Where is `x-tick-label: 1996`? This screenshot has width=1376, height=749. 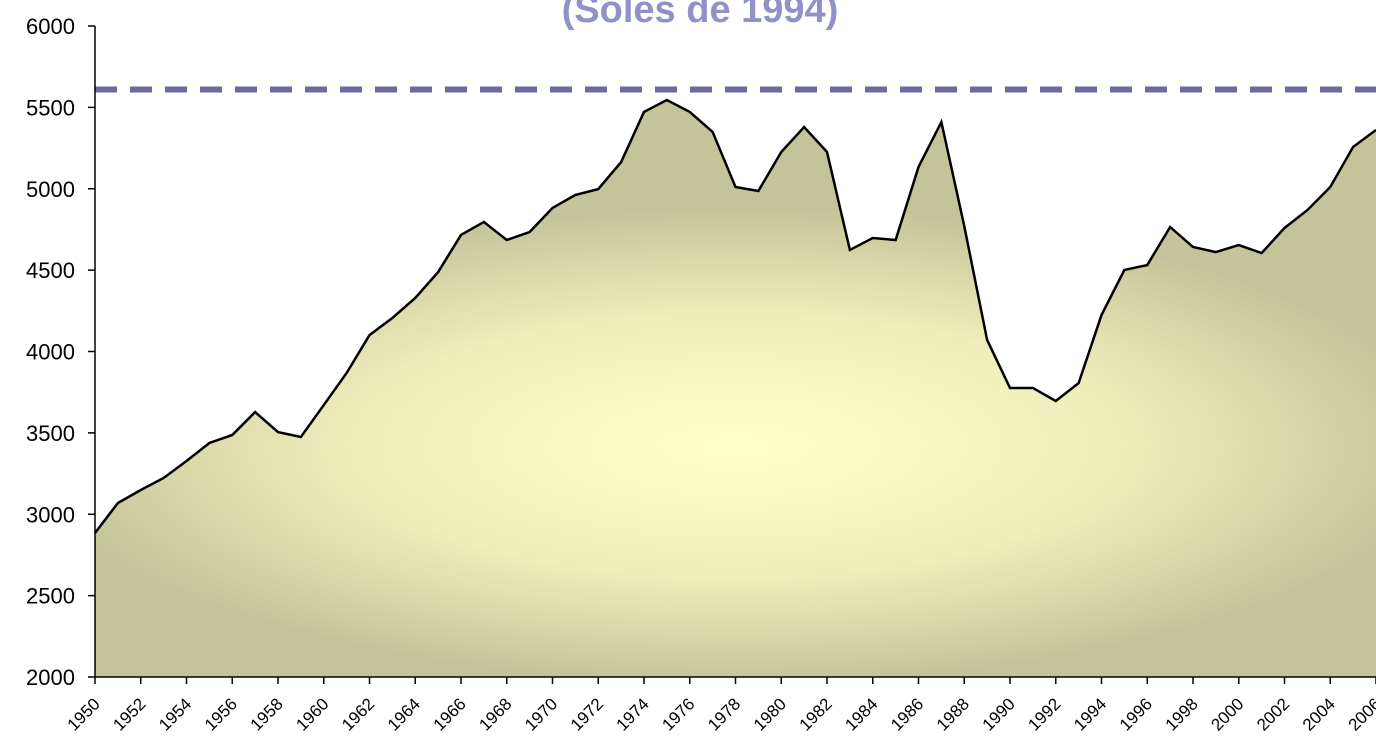 x-tick-label: 1996 is located at coordinates (1136, 714).